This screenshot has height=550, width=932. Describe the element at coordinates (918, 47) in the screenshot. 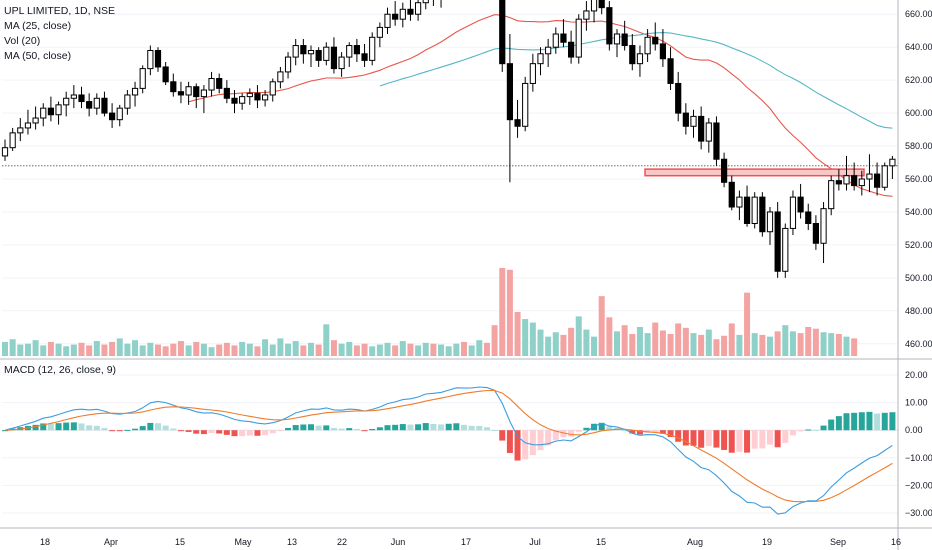

I see `price-tick-label: 640.00` at that location.